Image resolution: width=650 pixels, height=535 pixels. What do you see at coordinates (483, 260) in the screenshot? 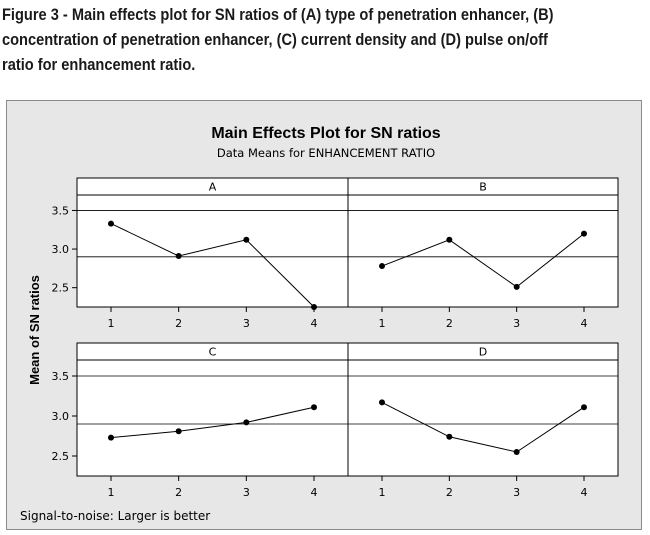
I see `series-line-b` at bounding box center [483, 260].